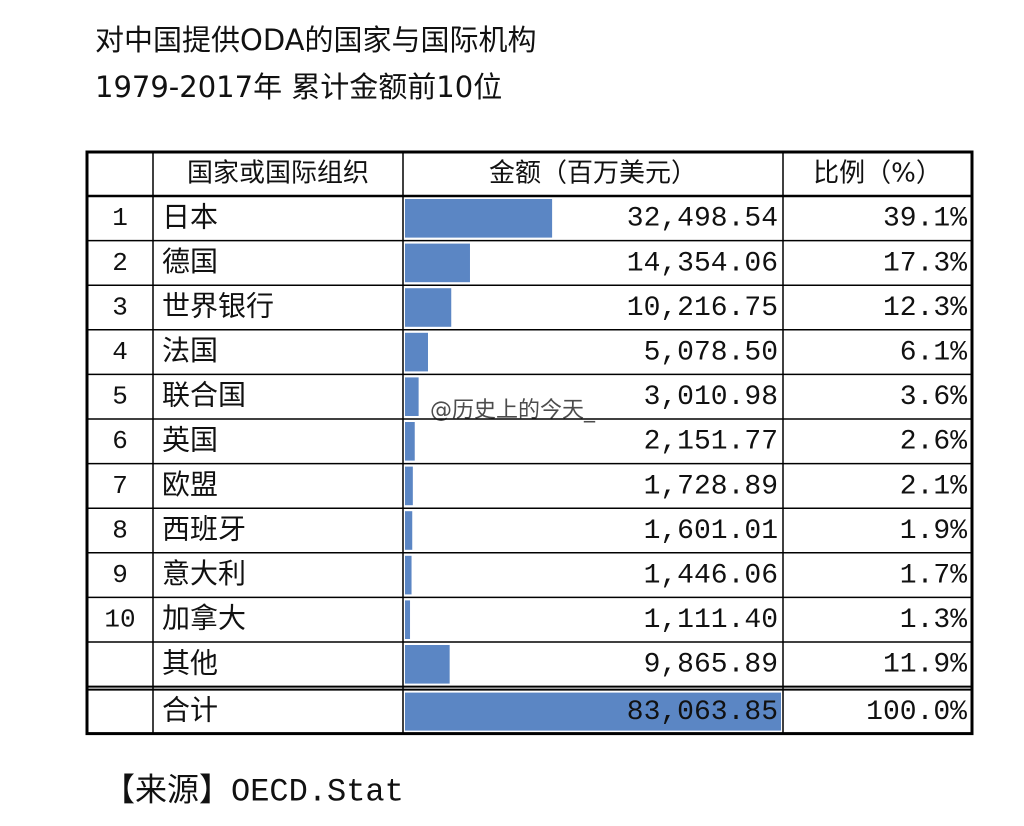  Describe the element at coordinates (253, 791) in the screenshot. I see `source: 【来源】OECD.Stat` at that location.